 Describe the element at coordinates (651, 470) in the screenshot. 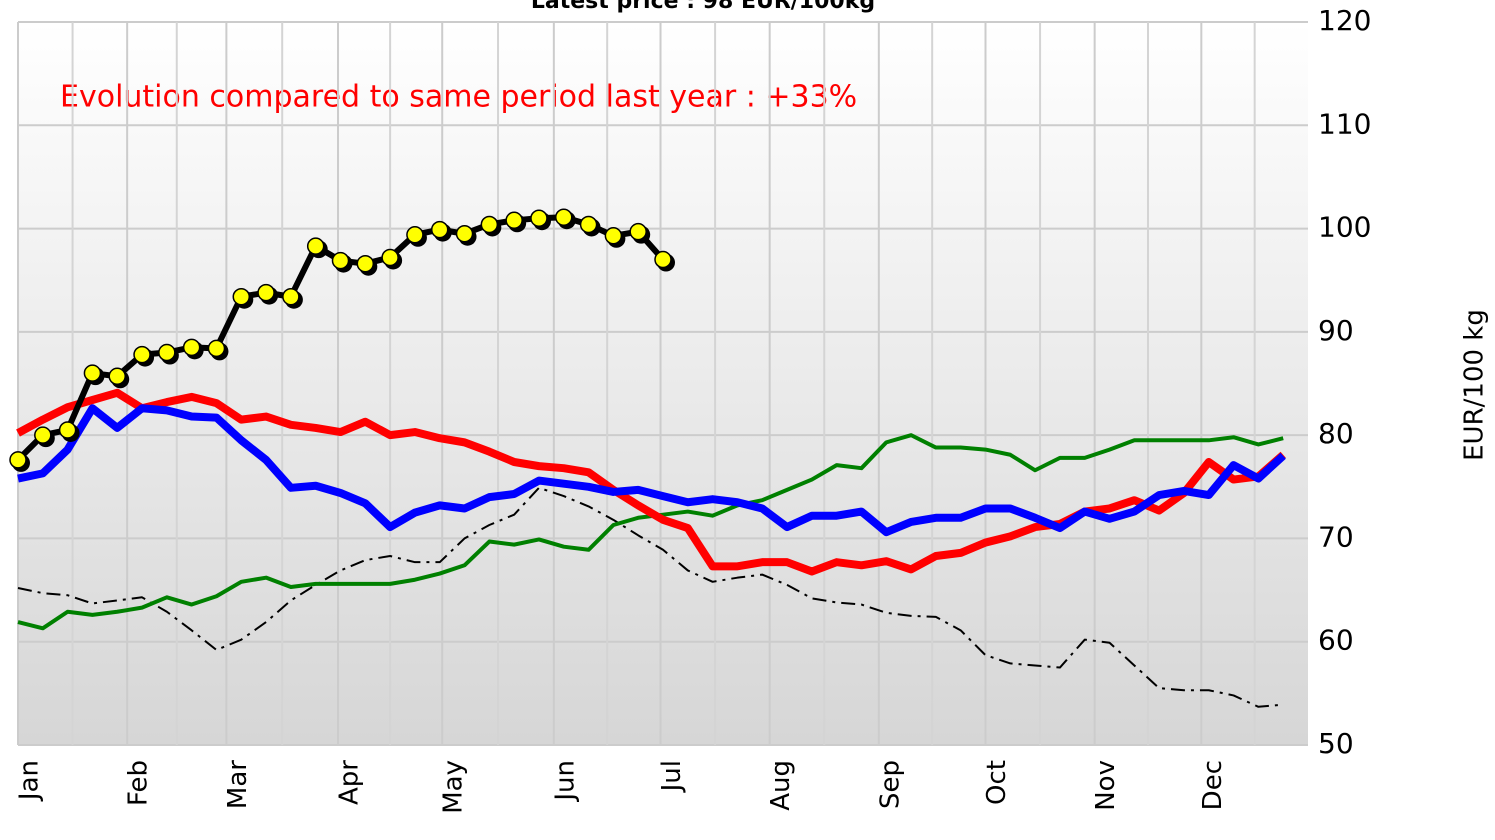

I see `series-line` at that location.